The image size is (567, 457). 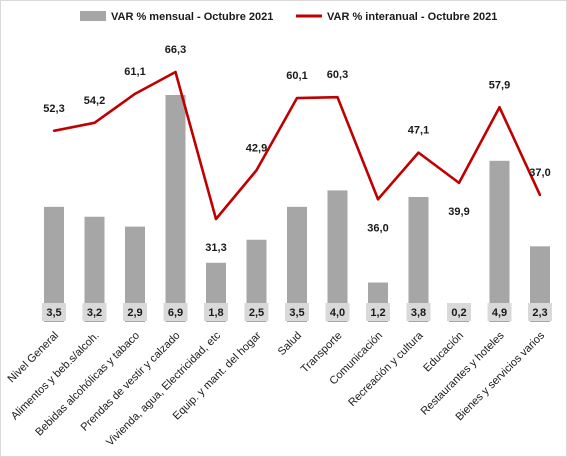 I want to click on bar-value-label-11: 4,9, so click(x=499, y=313).